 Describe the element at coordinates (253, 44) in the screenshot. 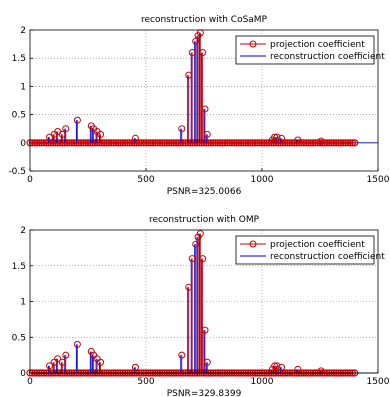

I see `legend-marker-projection` at that location.